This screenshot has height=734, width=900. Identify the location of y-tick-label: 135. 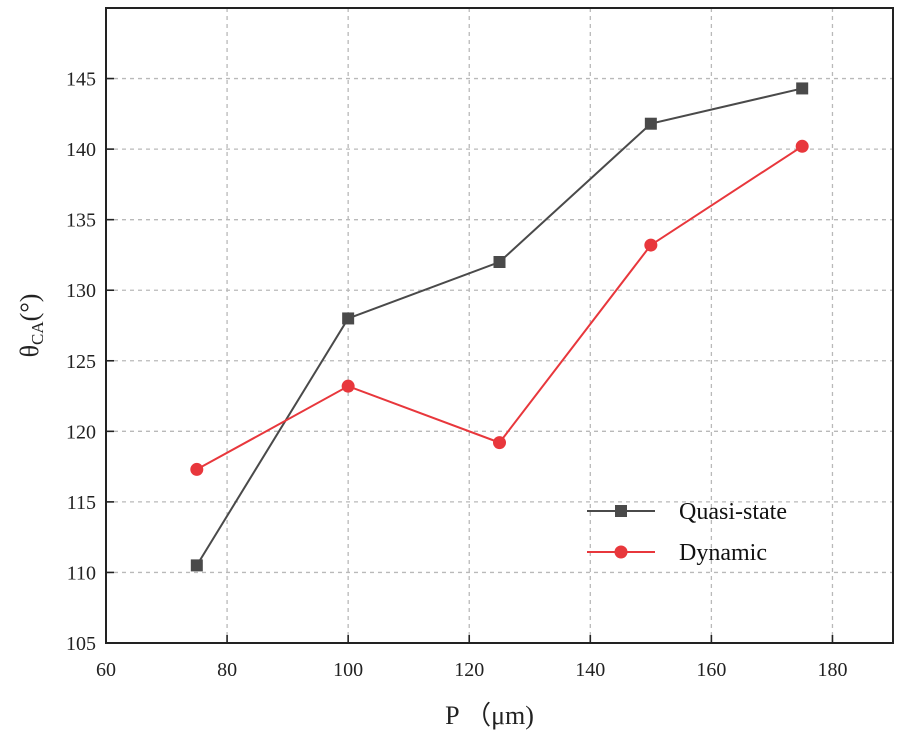
(81, 221).